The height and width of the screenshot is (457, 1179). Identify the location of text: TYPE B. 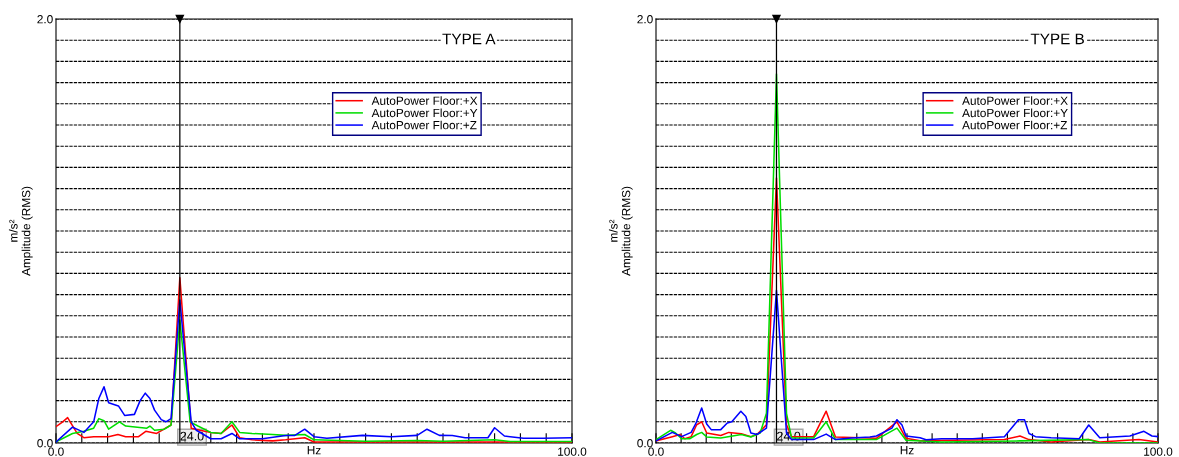
(1057, 39).